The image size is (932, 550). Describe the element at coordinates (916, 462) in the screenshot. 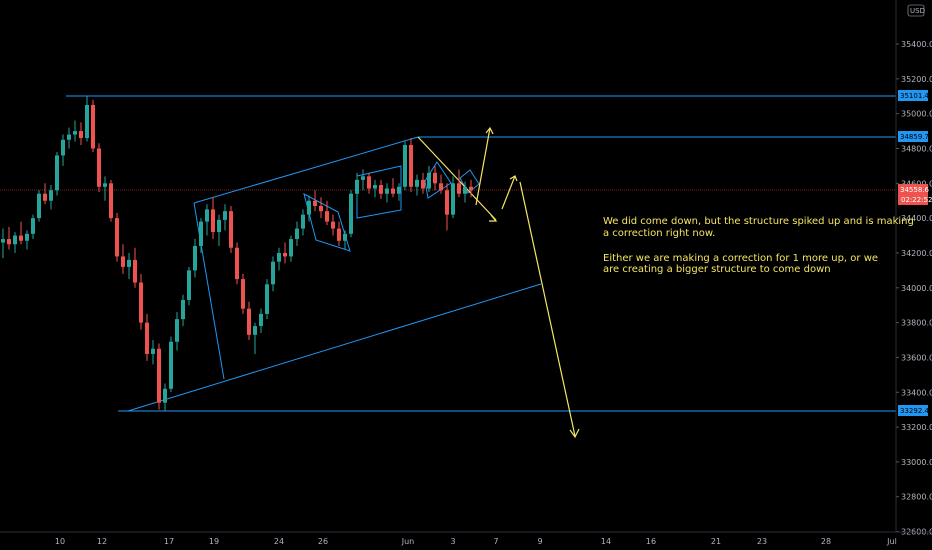

I see `y-axis-label: 33000.0` at that location.